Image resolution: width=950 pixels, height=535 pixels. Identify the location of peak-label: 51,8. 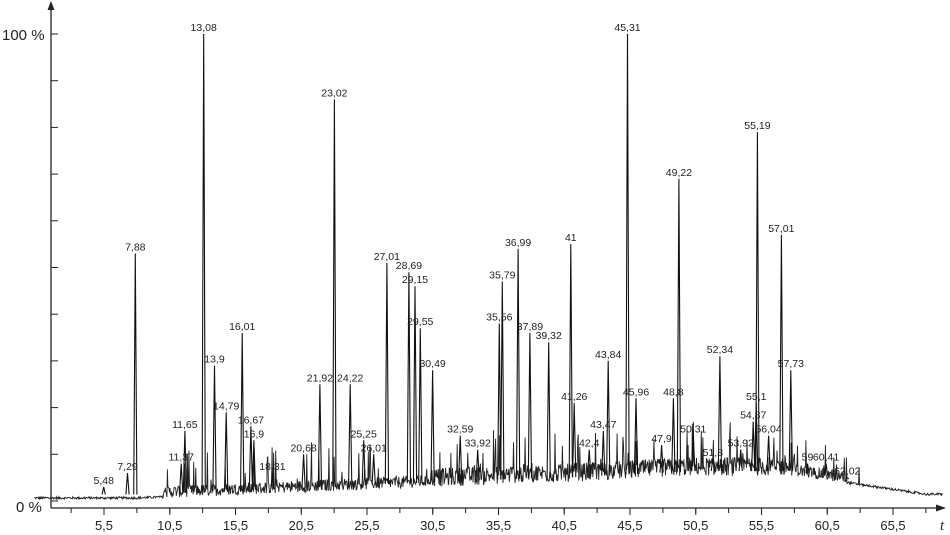
(713, 453).